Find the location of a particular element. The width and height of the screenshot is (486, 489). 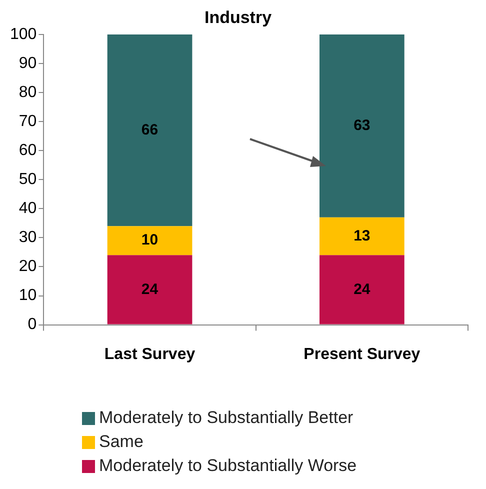

y-tick-label: 30 is located at coordinates (27, 237).